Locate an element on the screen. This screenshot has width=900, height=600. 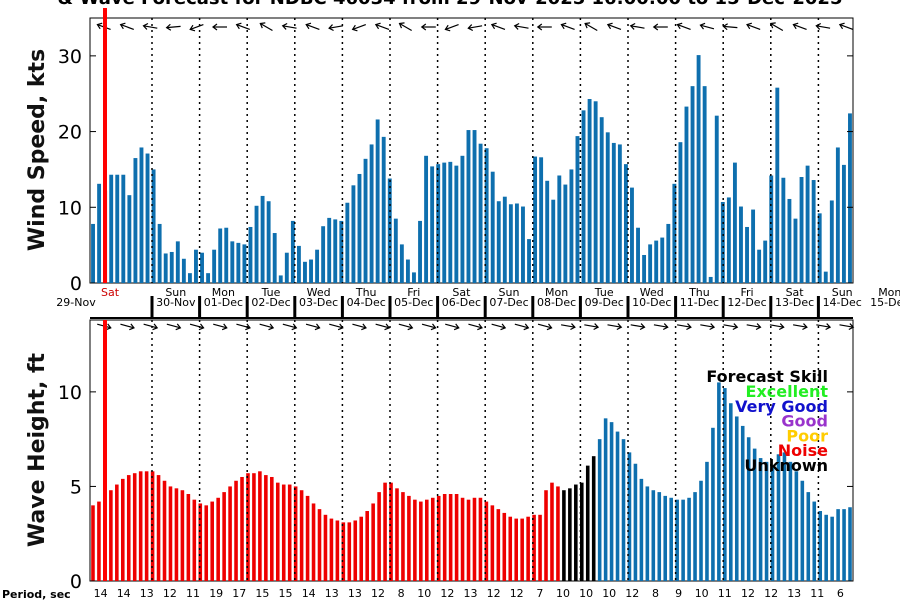
wave-height-axis-label: Wave Height, ft is located at coordinates (37, 449).